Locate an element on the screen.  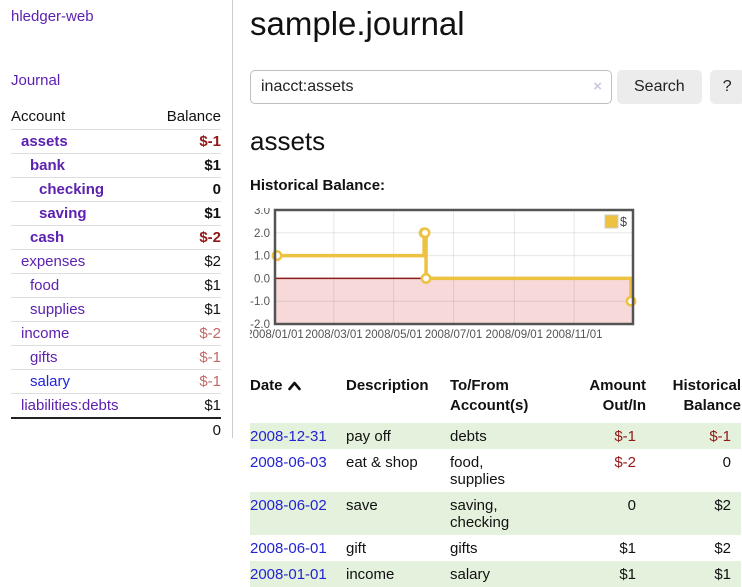
account-column-header: Account is located at coordinates (38, 116).